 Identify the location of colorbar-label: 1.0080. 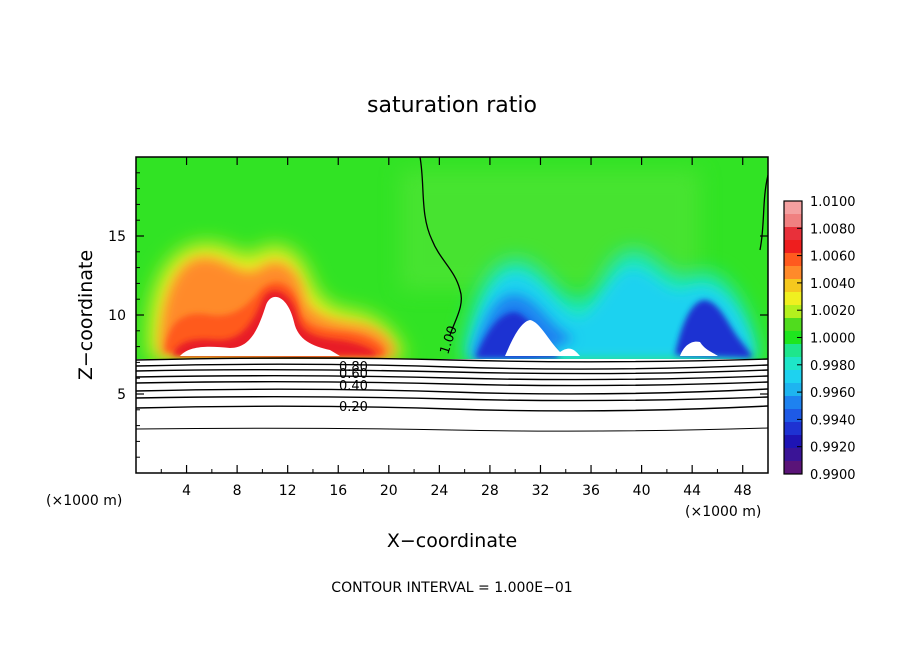
(833, 229).